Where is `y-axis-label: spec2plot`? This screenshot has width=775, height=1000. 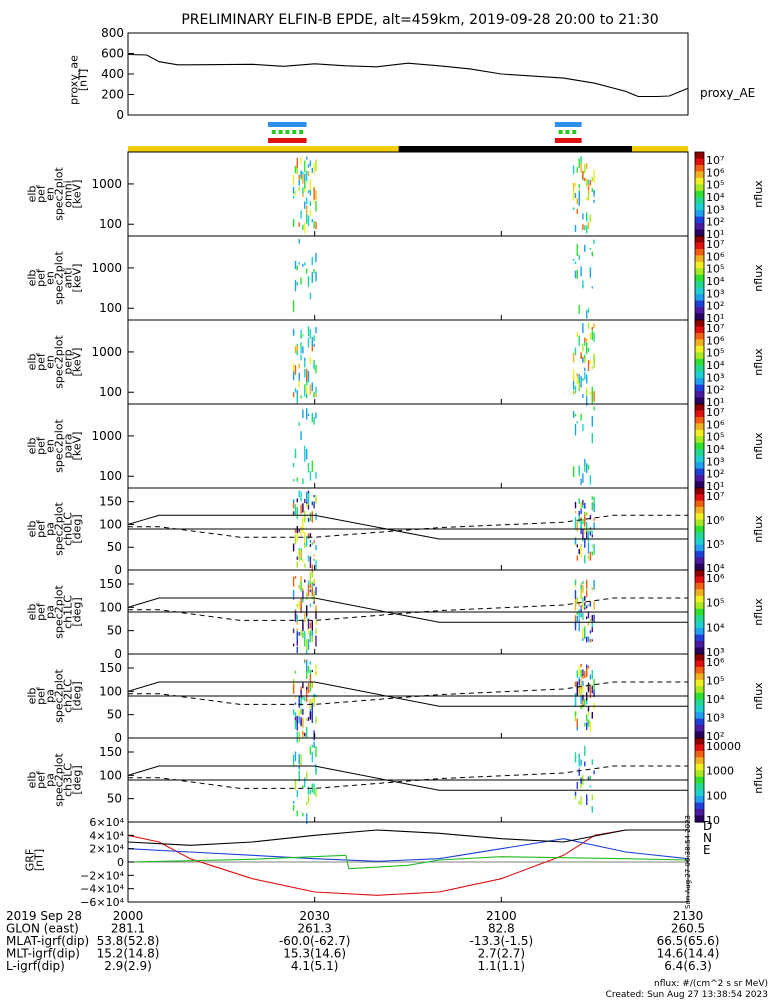 y-axis-label: spec2plot is located at coordinates (59, 696).